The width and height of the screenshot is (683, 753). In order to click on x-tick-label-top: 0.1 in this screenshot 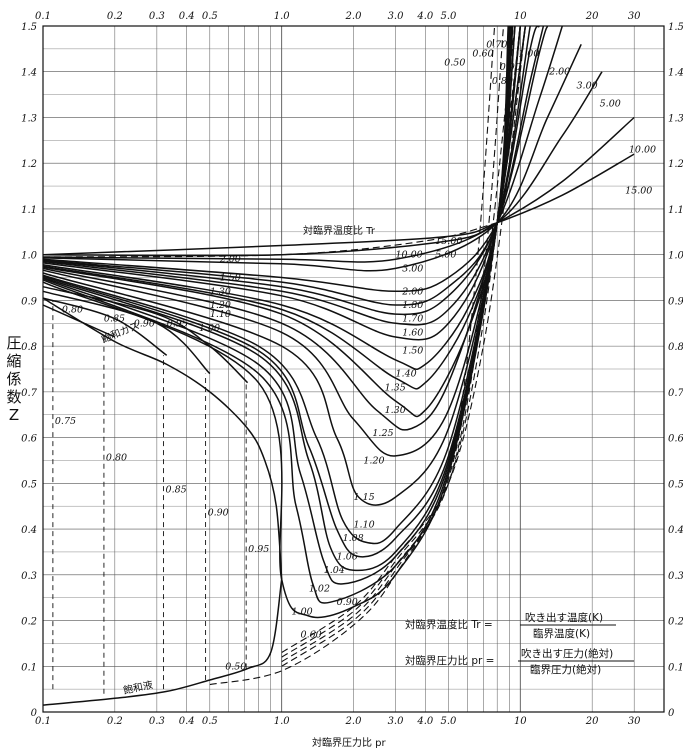, I will do `click(43, 16)`.